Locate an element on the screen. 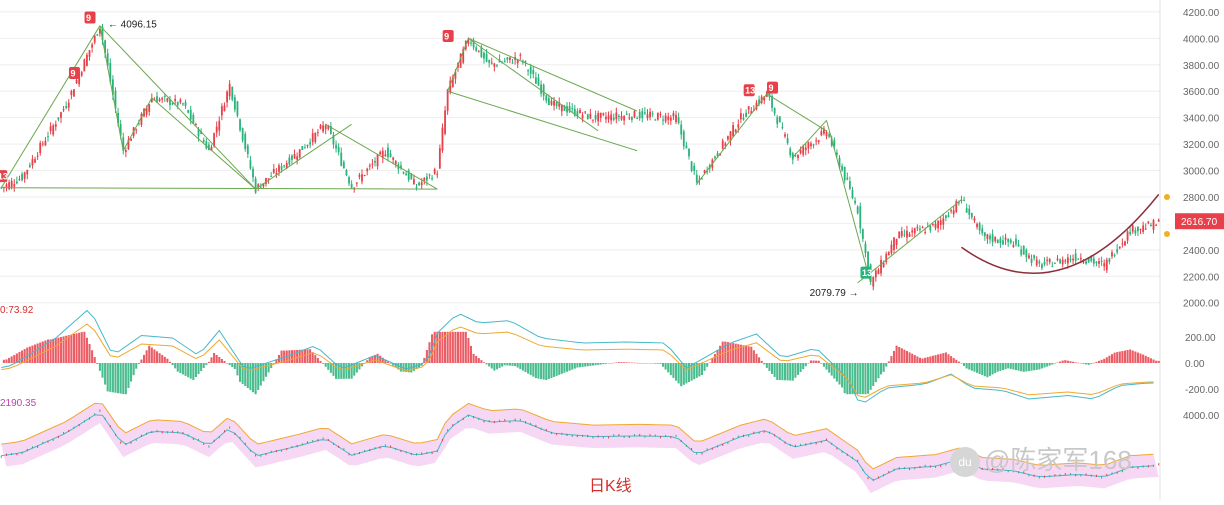  sequence-marker-label: 9 is located at coordinates (72, 74).